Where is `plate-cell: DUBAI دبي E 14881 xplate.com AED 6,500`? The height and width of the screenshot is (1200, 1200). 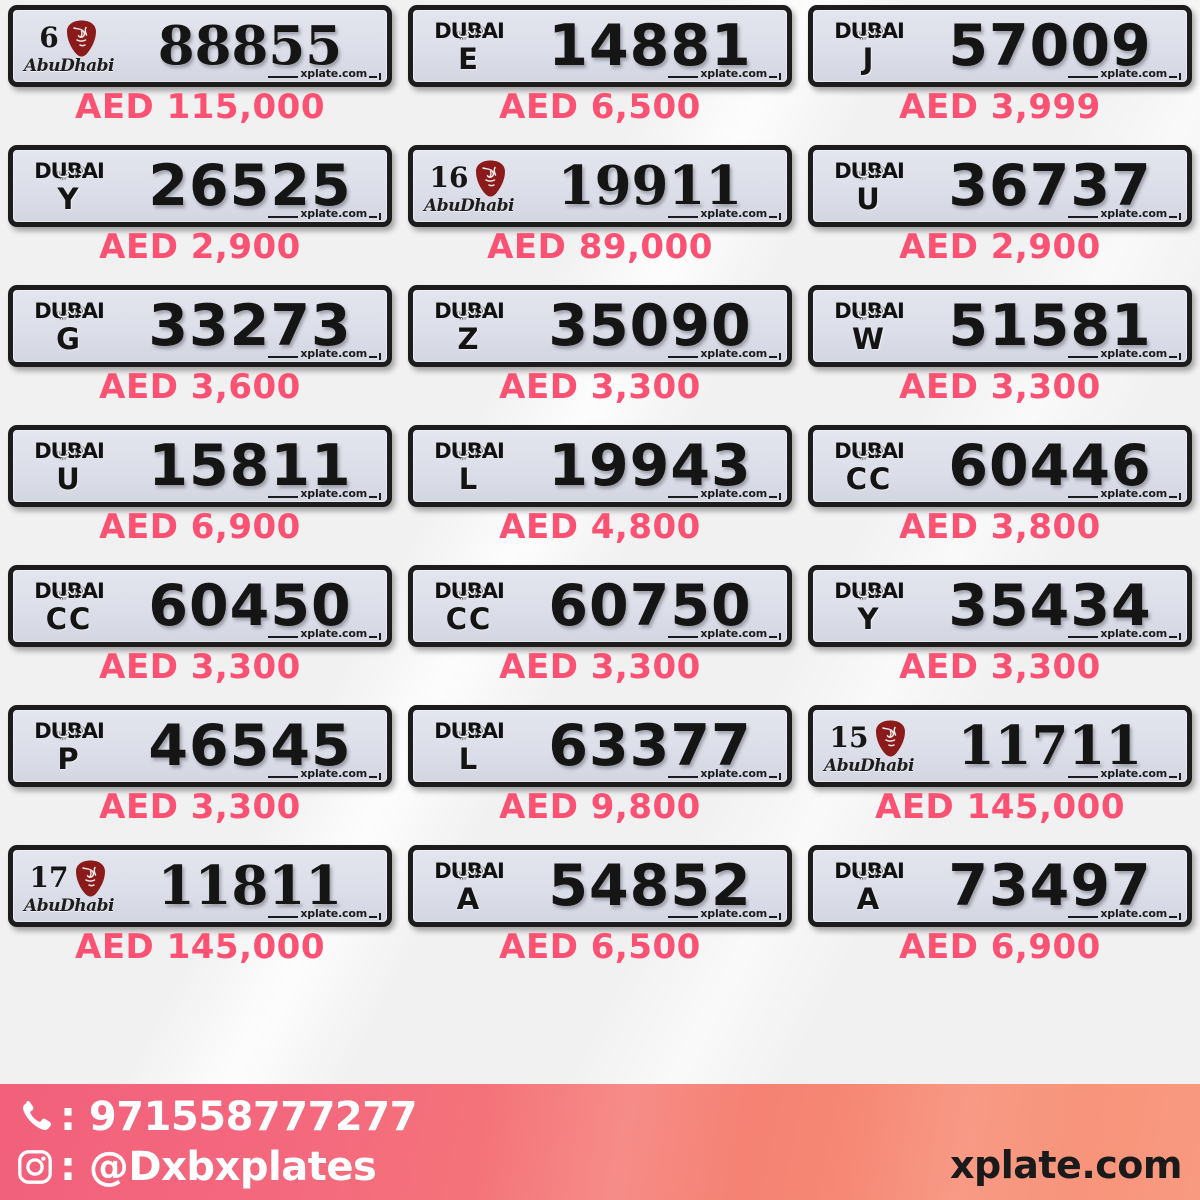 plate-cell: DUBAI دبي E 14881 xplate.com AED 6,500 is located at coordinates (600, 70).